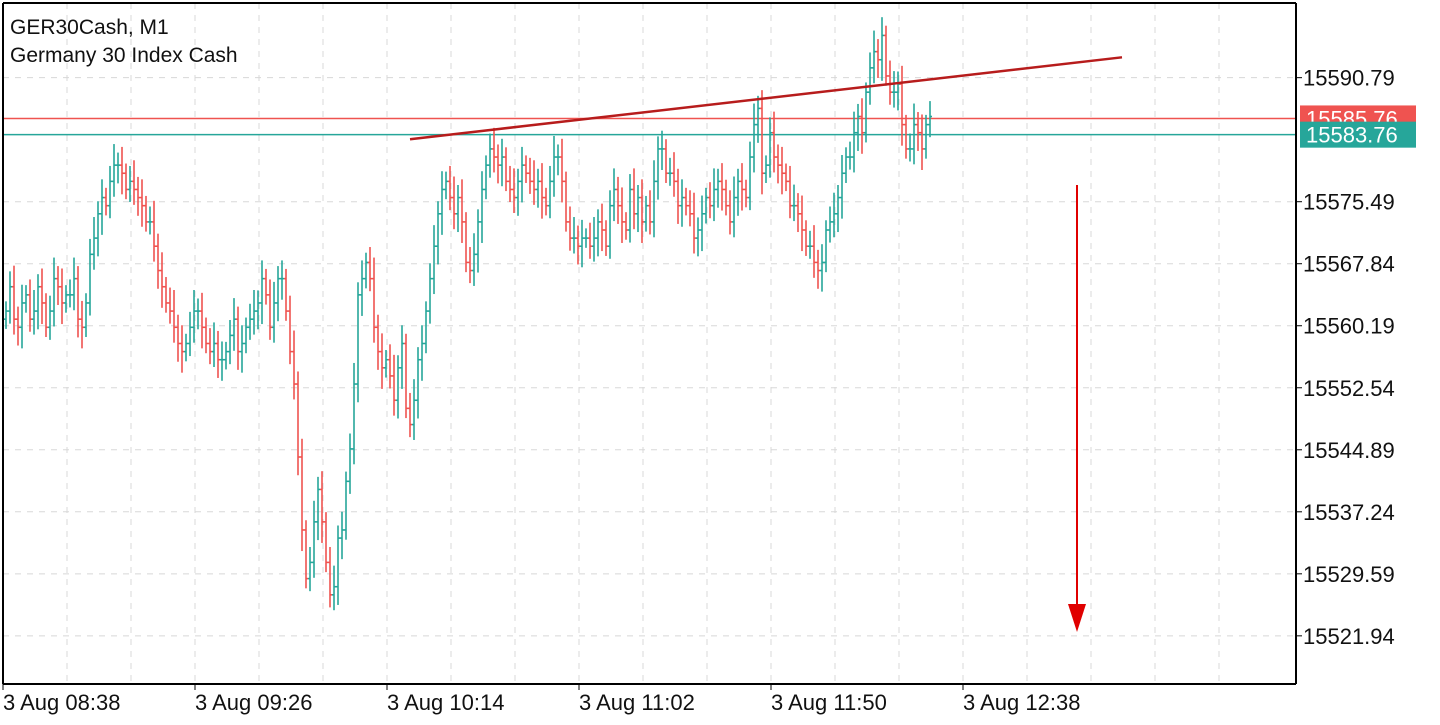 The image size is (1440, 725). What do you see at coordinates (1077, 618) in the screenshot?
I see `arrow-head-icon` at bounding box center [1077, 618].